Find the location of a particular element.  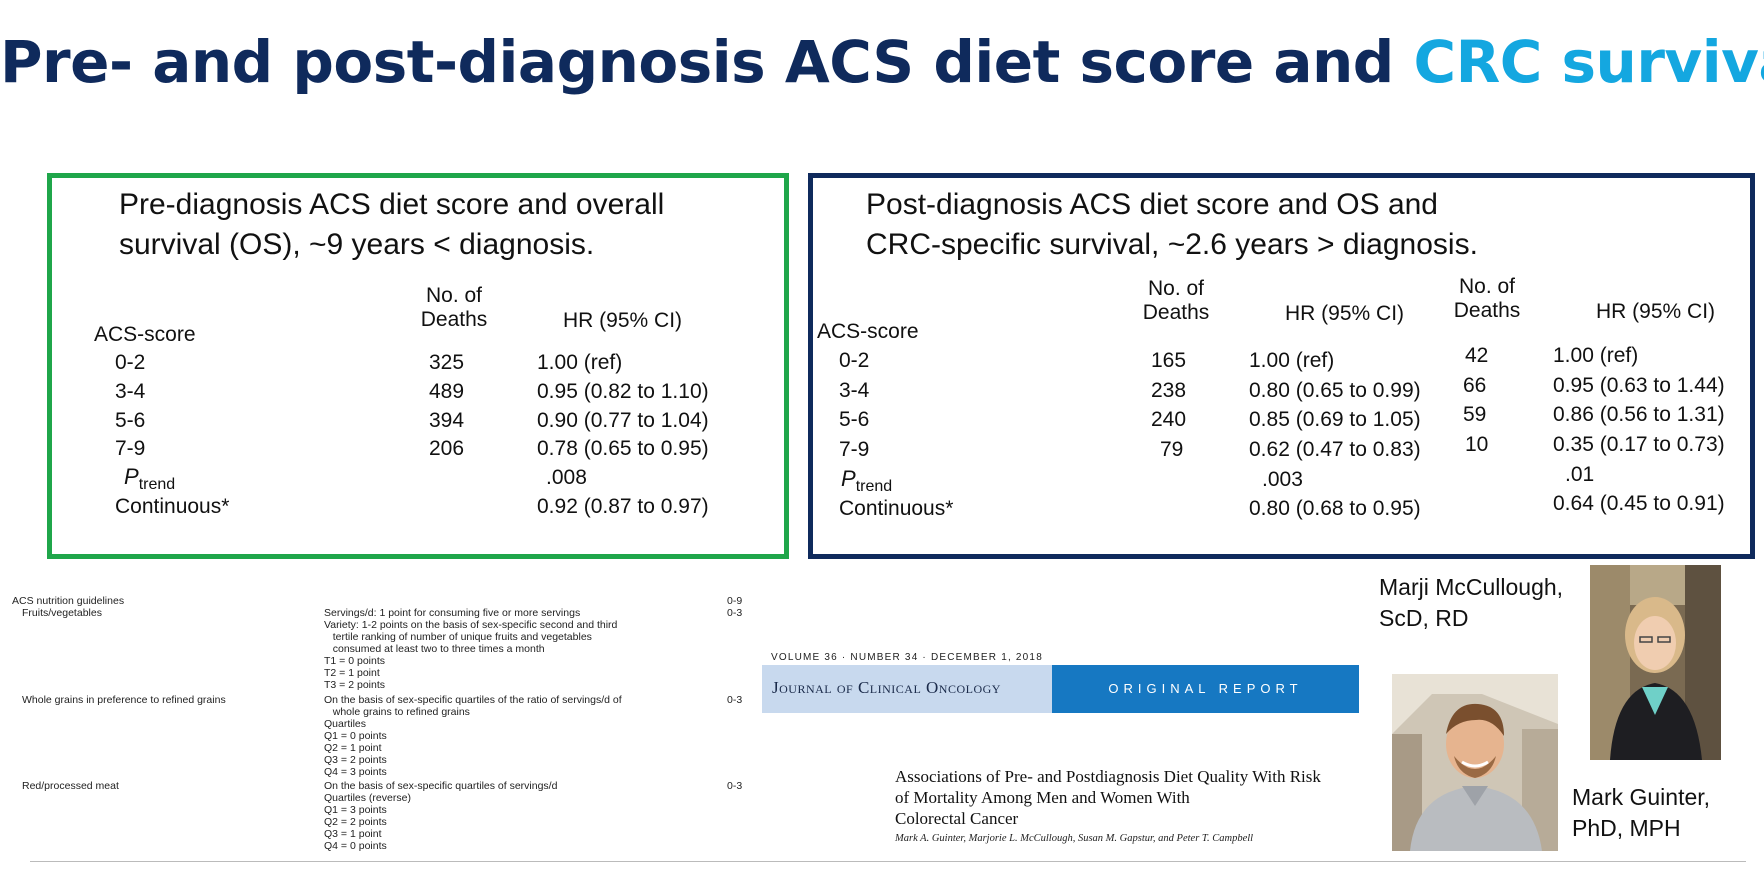

post-row-deaths-os: 238 is located at coordinates (1169, 390).